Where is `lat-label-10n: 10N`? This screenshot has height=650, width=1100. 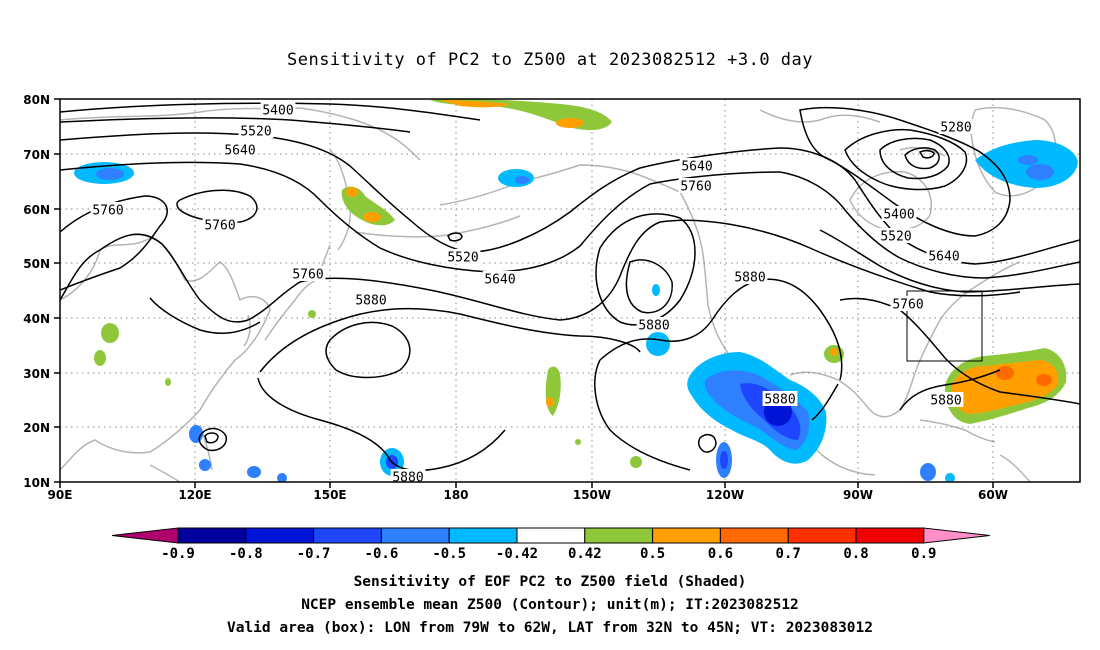 lat-label-10n: 10N is located at coordinates (36, 483).